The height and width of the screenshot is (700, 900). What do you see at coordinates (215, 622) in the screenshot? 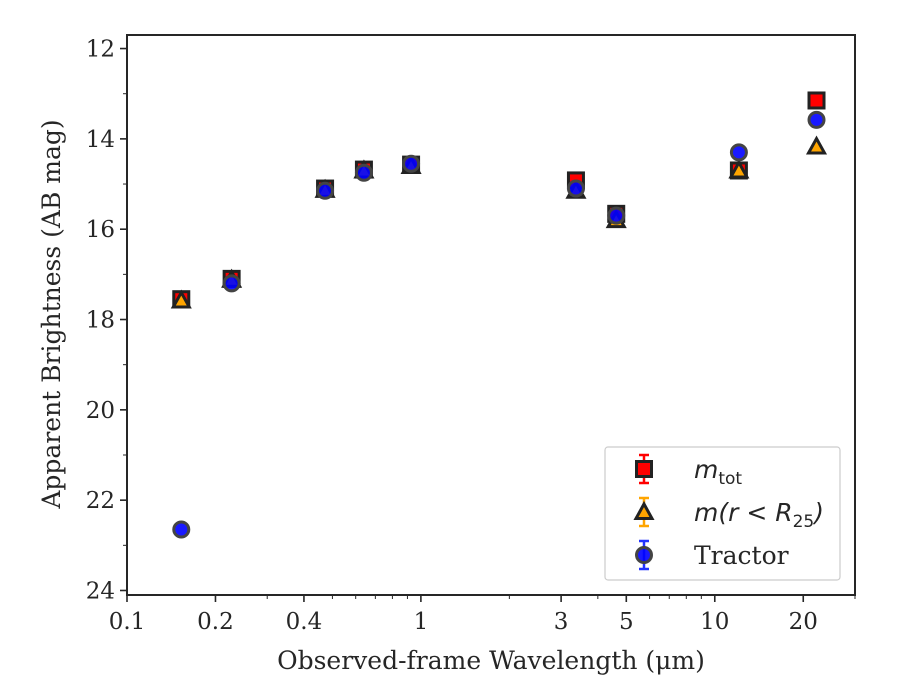
I see `x-tick-label: 0.2` at bounding box center [215, 622].